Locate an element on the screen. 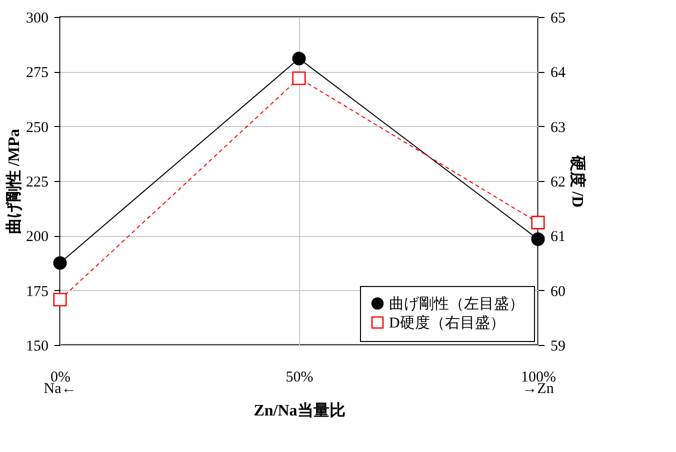 The width and height of the screenshot is (676, 452). y2-tick-label: 59 is located at coordinates (558, 346).